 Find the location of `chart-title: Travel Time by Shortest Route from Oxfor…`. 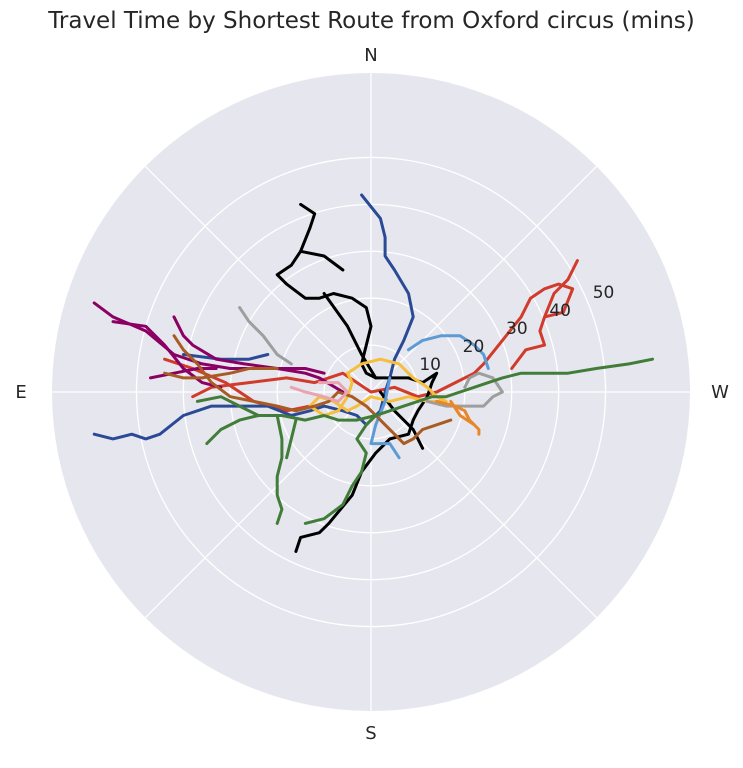

chart-title: Travel Time by Shortest Route from Oxfor… is located at coordinates (371, 21).